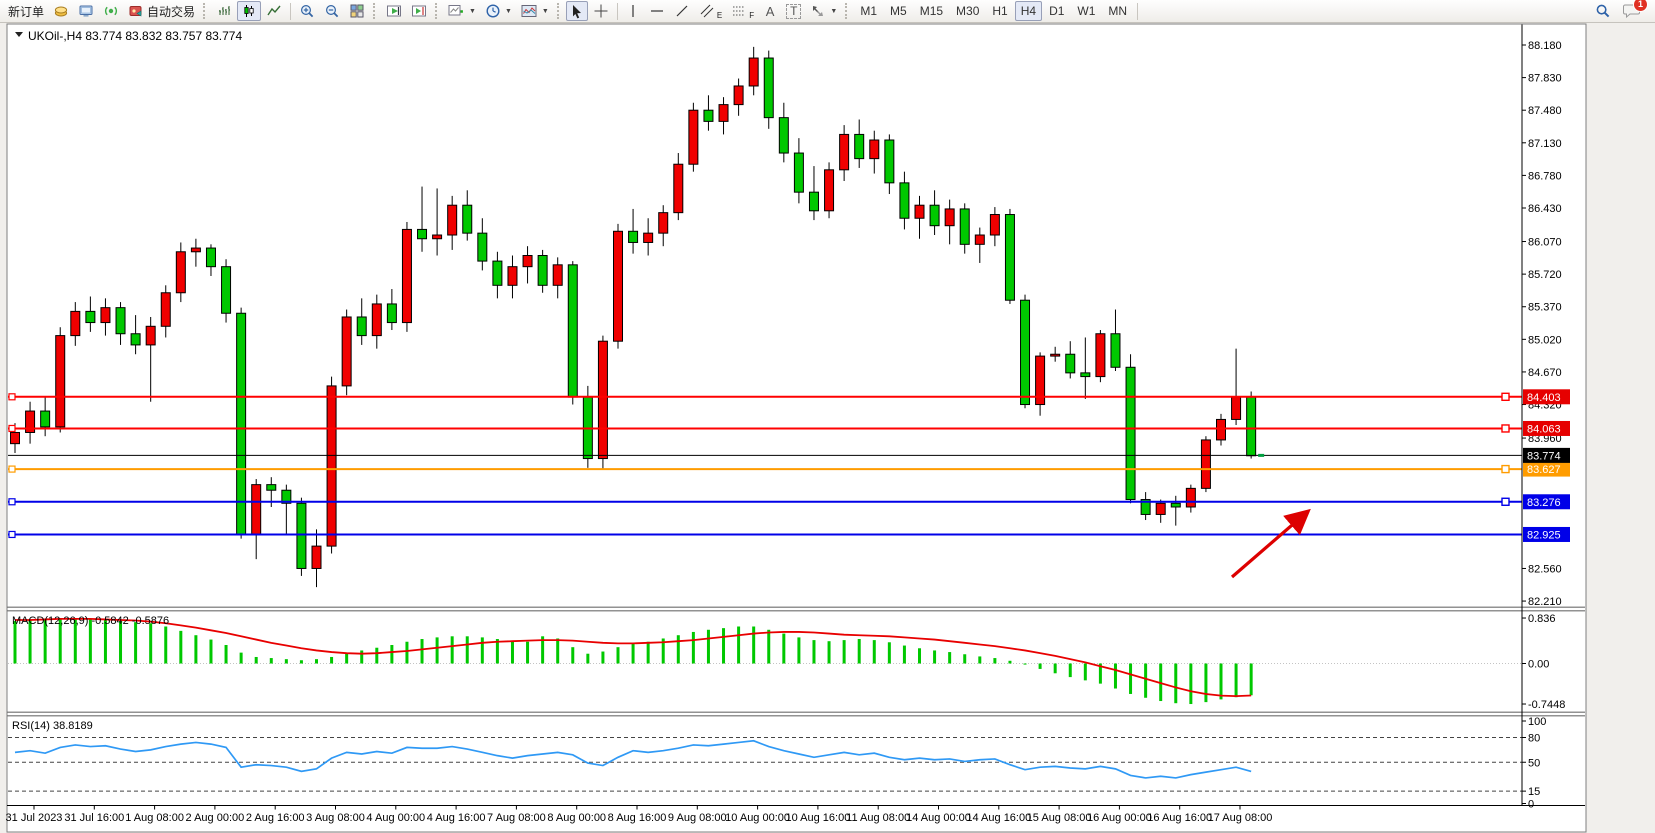 Image resolution: width=1655 pixels, height=833 pixels. What do you see at coordinates (136, 11) in the screenshot?
I see `autotrade-icon` at bounding box center [136, 11].